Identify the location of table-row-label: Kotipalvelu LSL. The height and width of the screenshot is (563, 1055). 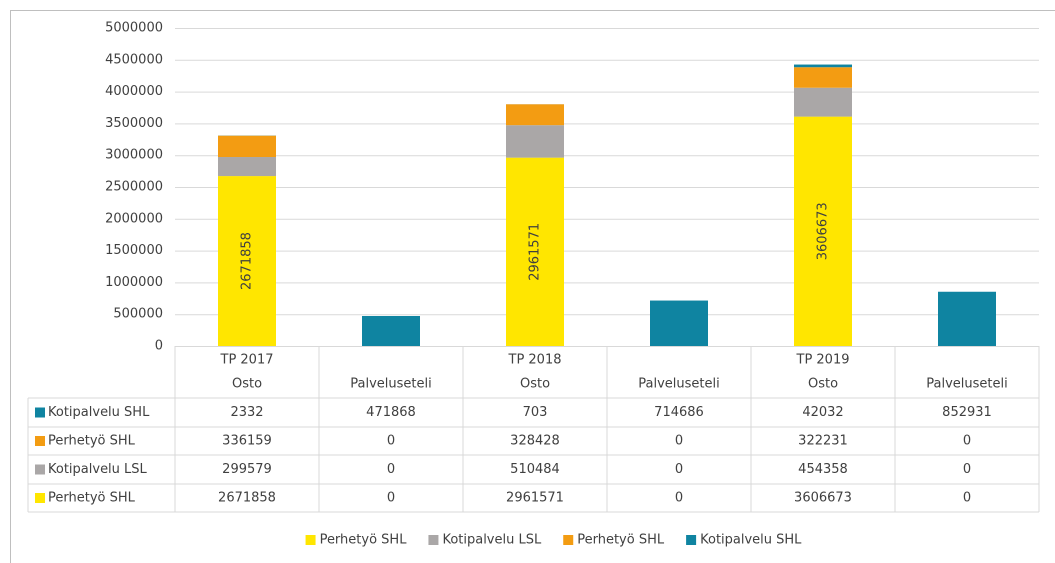
(98, 469).